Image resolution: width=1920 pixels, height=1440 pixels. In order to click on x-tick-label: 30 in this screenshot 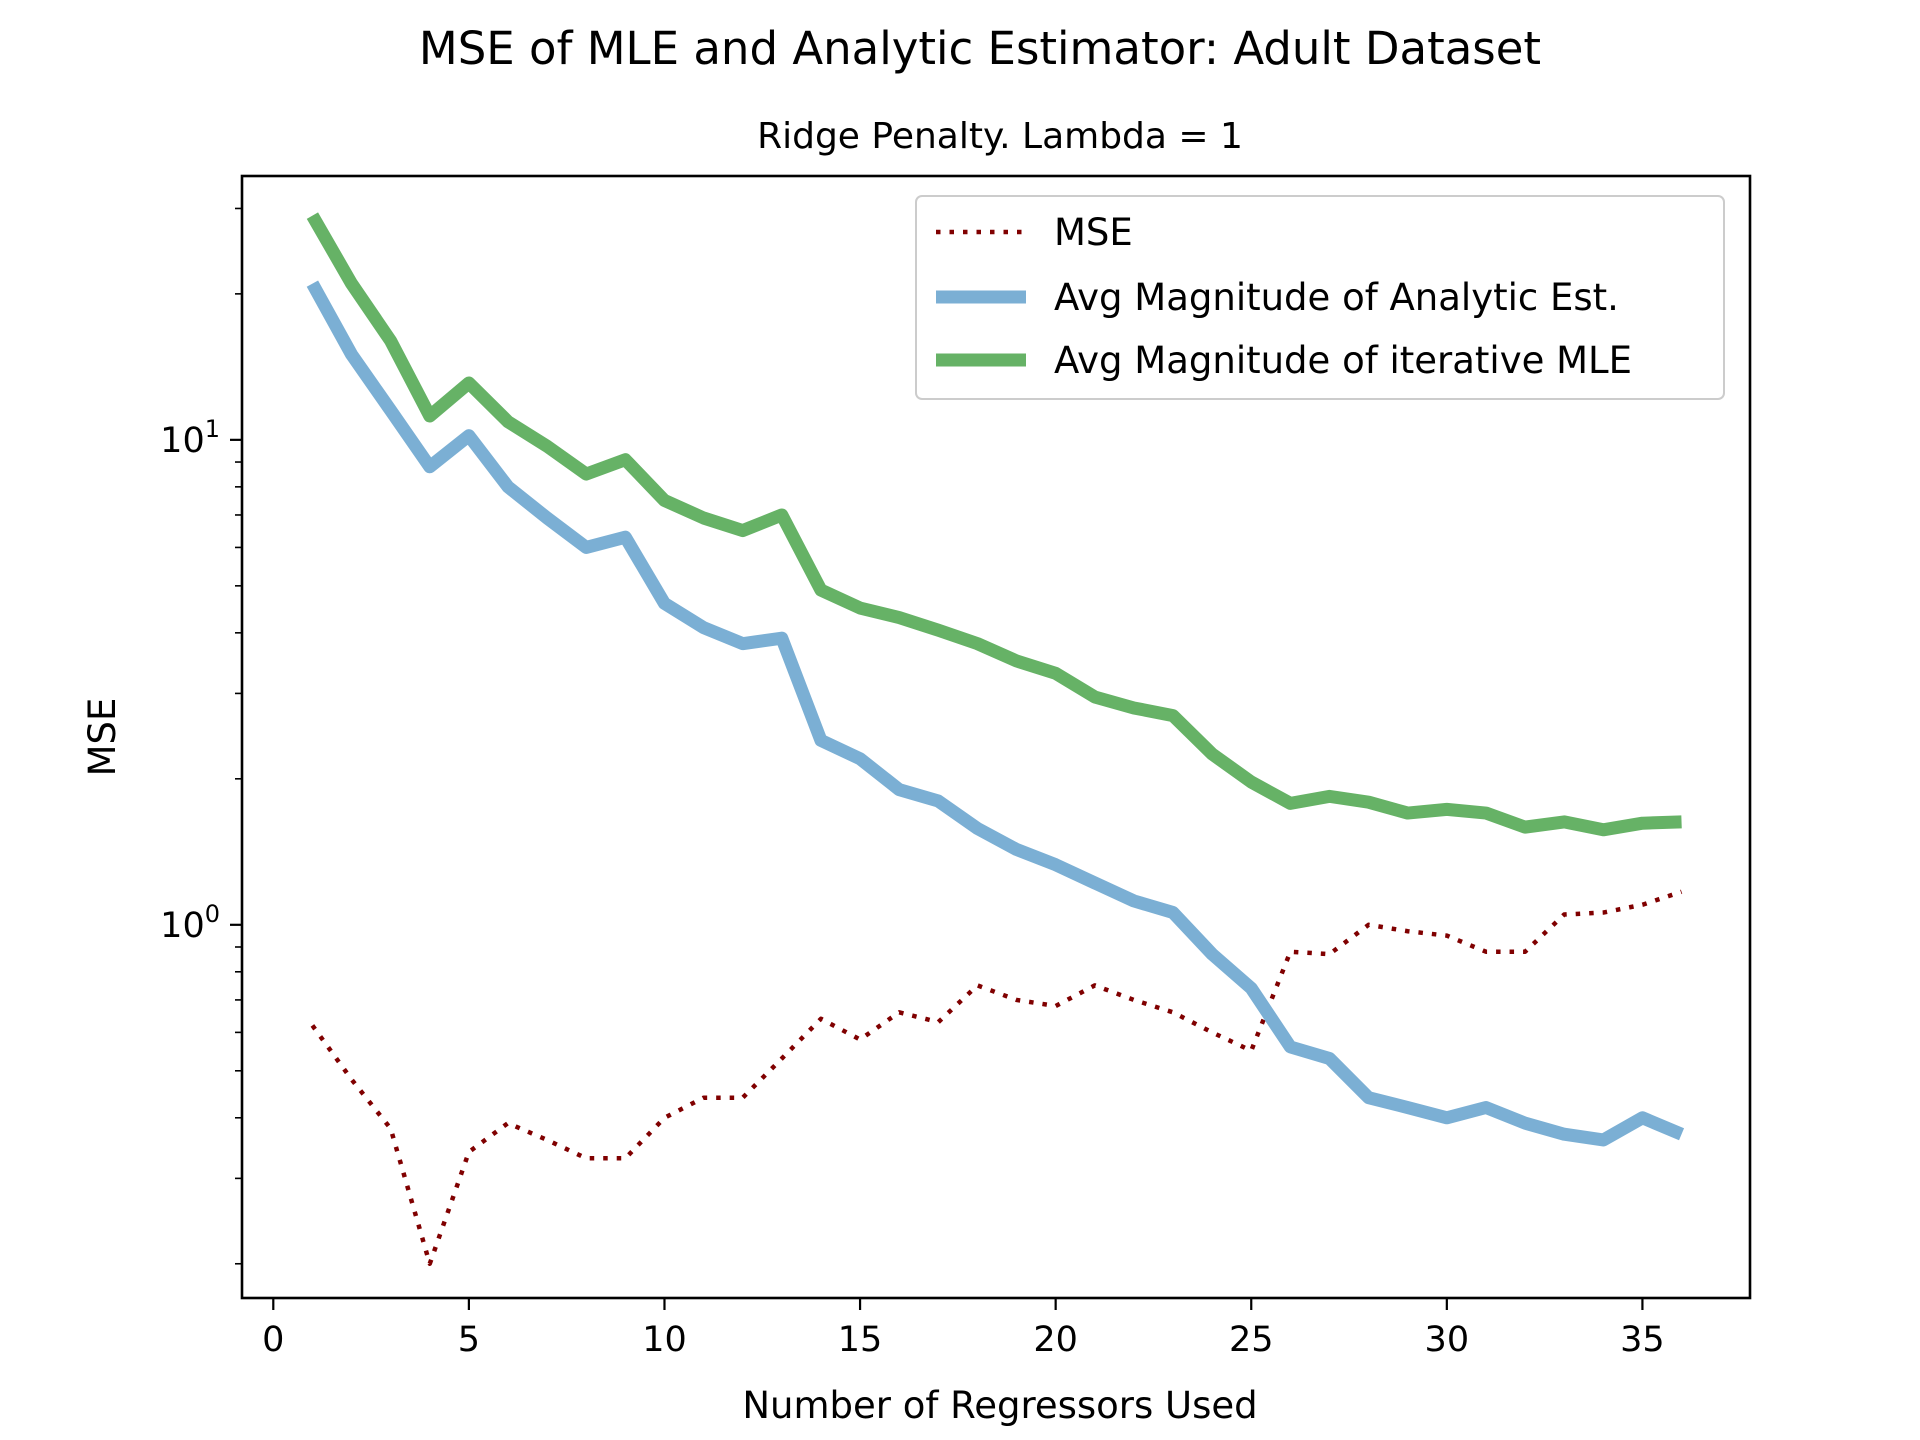, I will do `click(1447, 1340)`.